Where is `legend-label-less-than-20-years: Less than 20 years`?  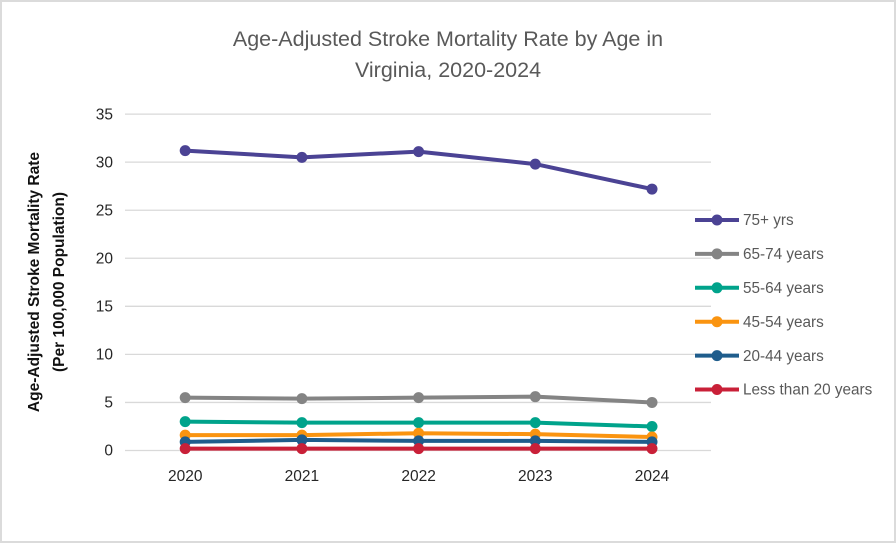
legend-label-less-than-20-years: Less than 20 years is located at coordinates (808, 390).